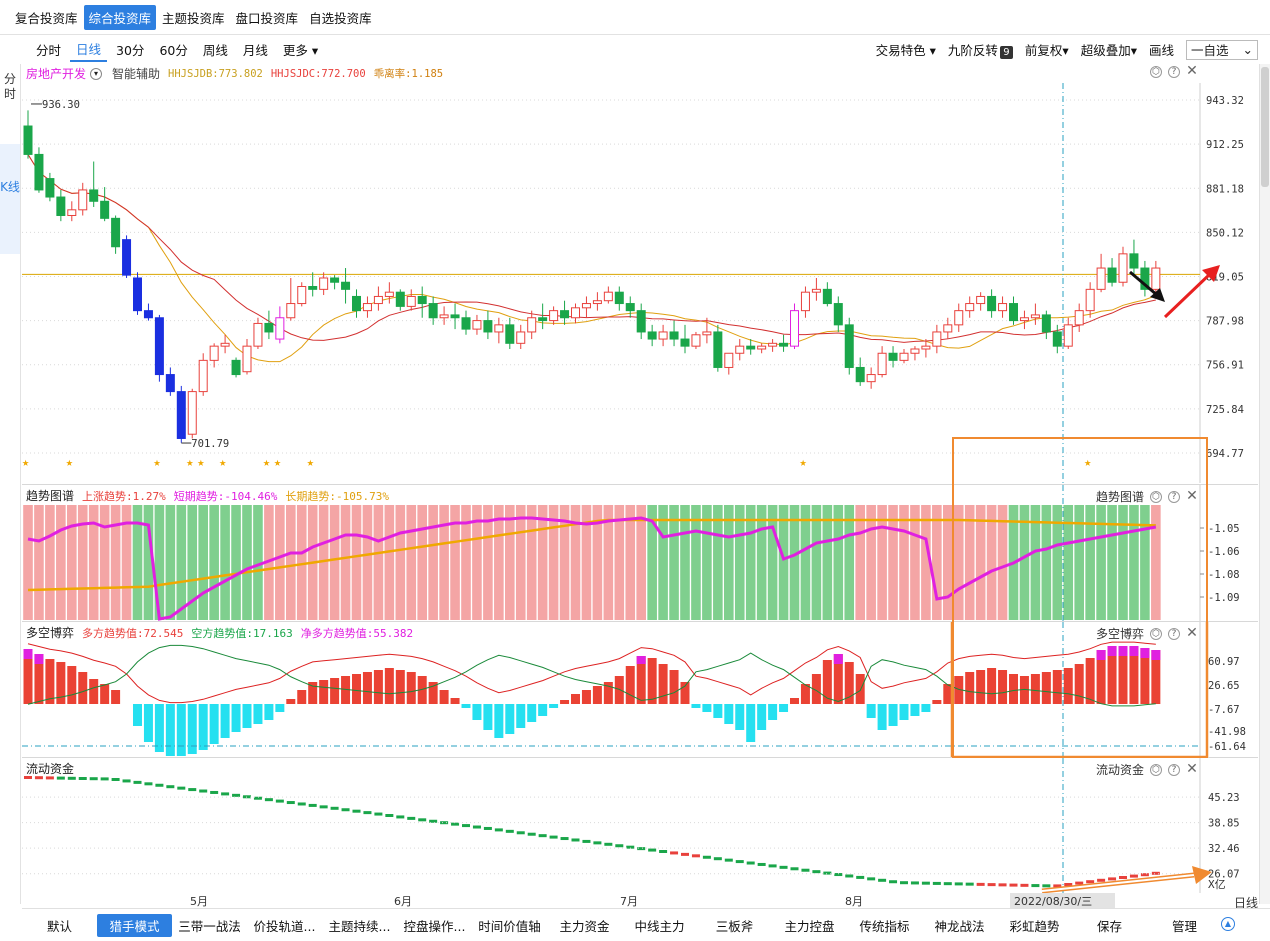  I want to click on strategy-15: 管理, so click(1184, 926).